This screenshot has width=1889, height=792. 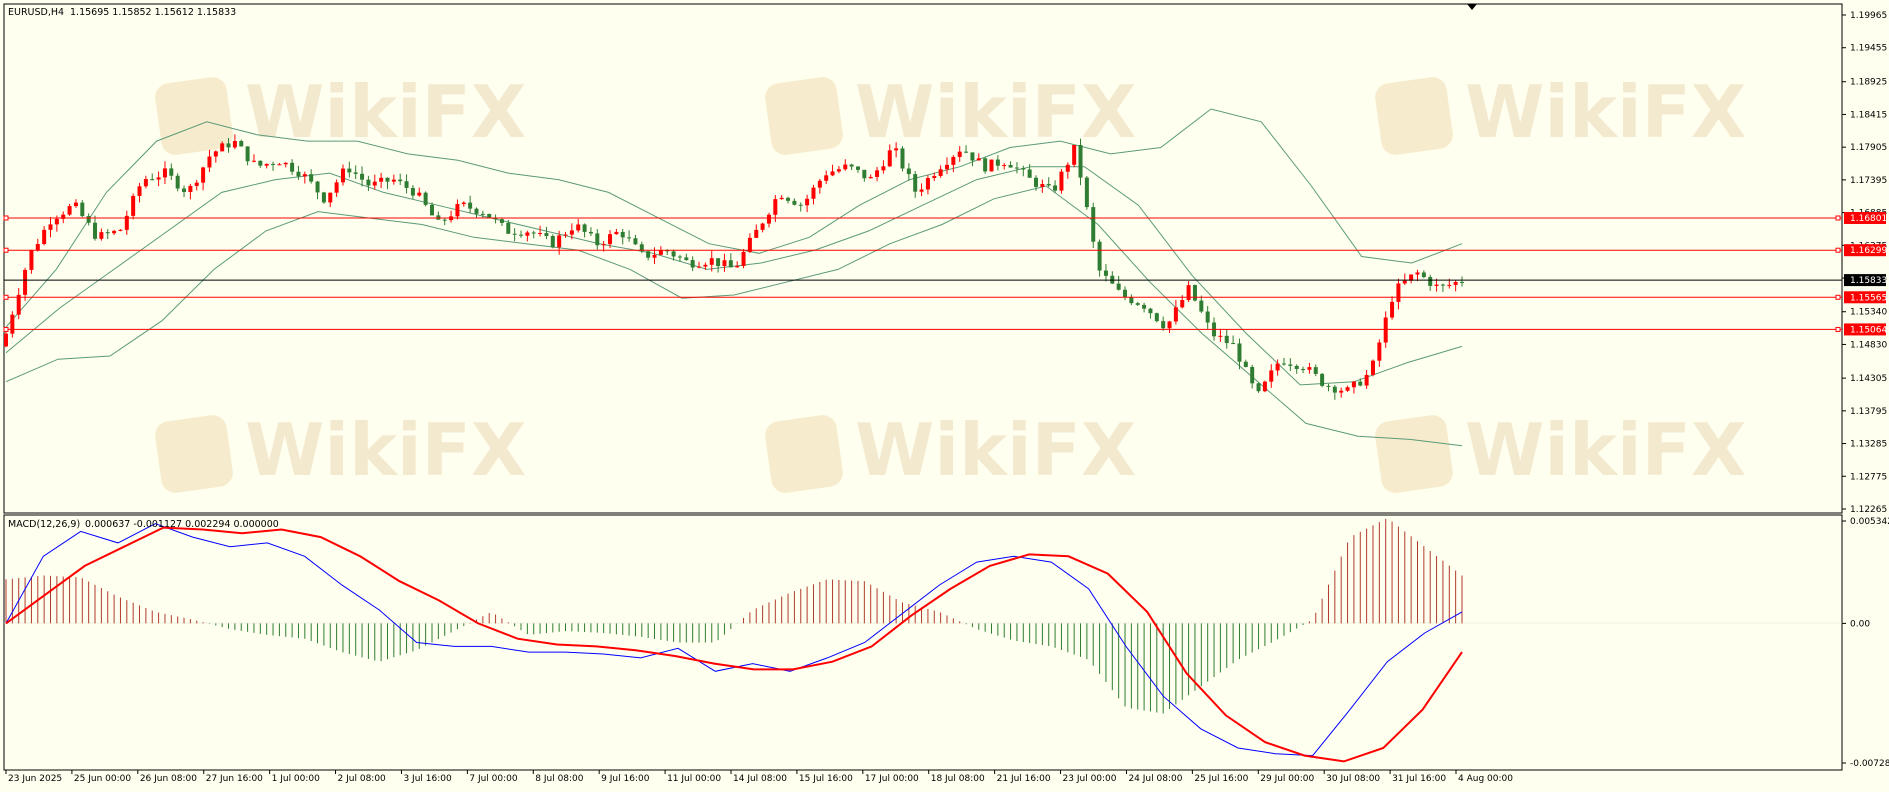 What do you see at coordinates (234, 779) in the screenshot?
I see `time-tick-label: 27 Jun 16:00` at bounding box center [234, 779].